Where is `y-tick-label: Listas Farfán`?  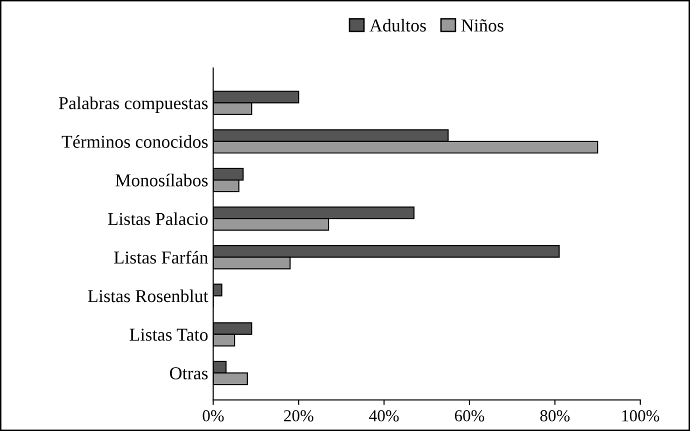
y-tick-label: Listas Farfán is located at coordinates (161, 257).